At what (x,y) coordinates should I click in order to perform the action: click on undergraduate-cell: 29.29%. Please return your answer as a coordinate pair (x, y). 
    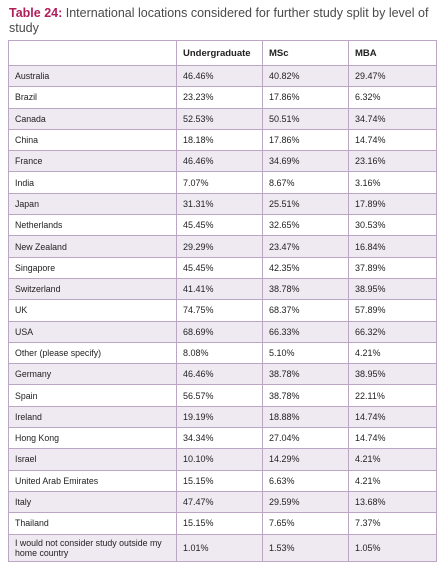
    Looking at the image, I should click on (219, 246).